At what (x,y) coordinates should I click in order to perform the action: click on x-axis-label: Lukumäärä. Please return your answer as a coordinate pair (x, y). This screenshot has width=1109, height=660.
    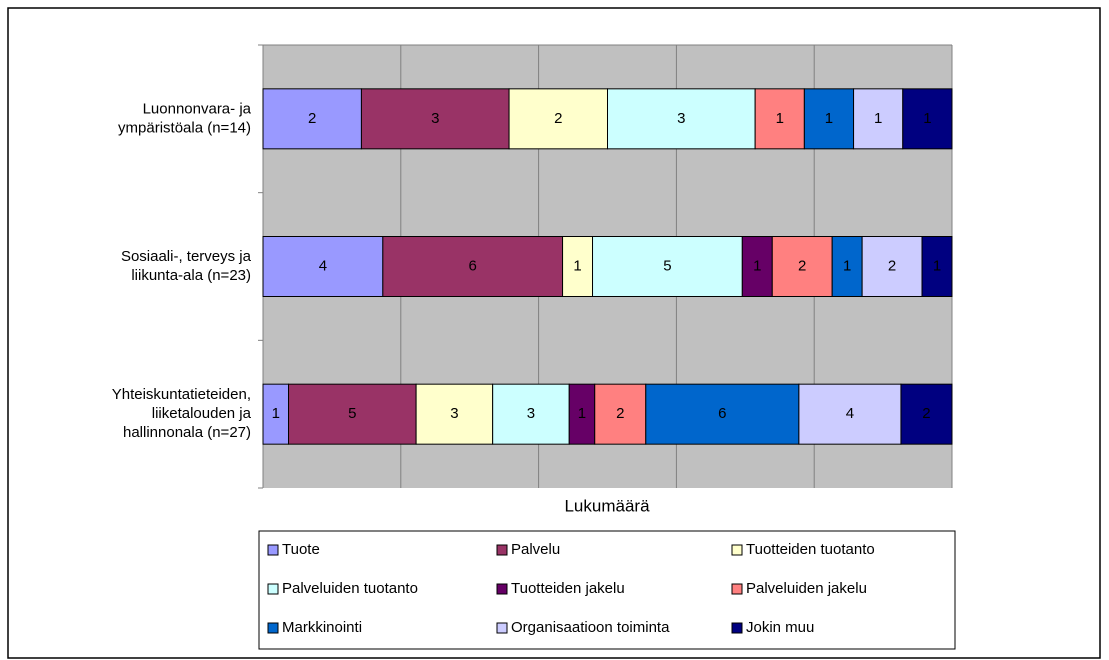
    Looking at the image, I should click on (607, 505).